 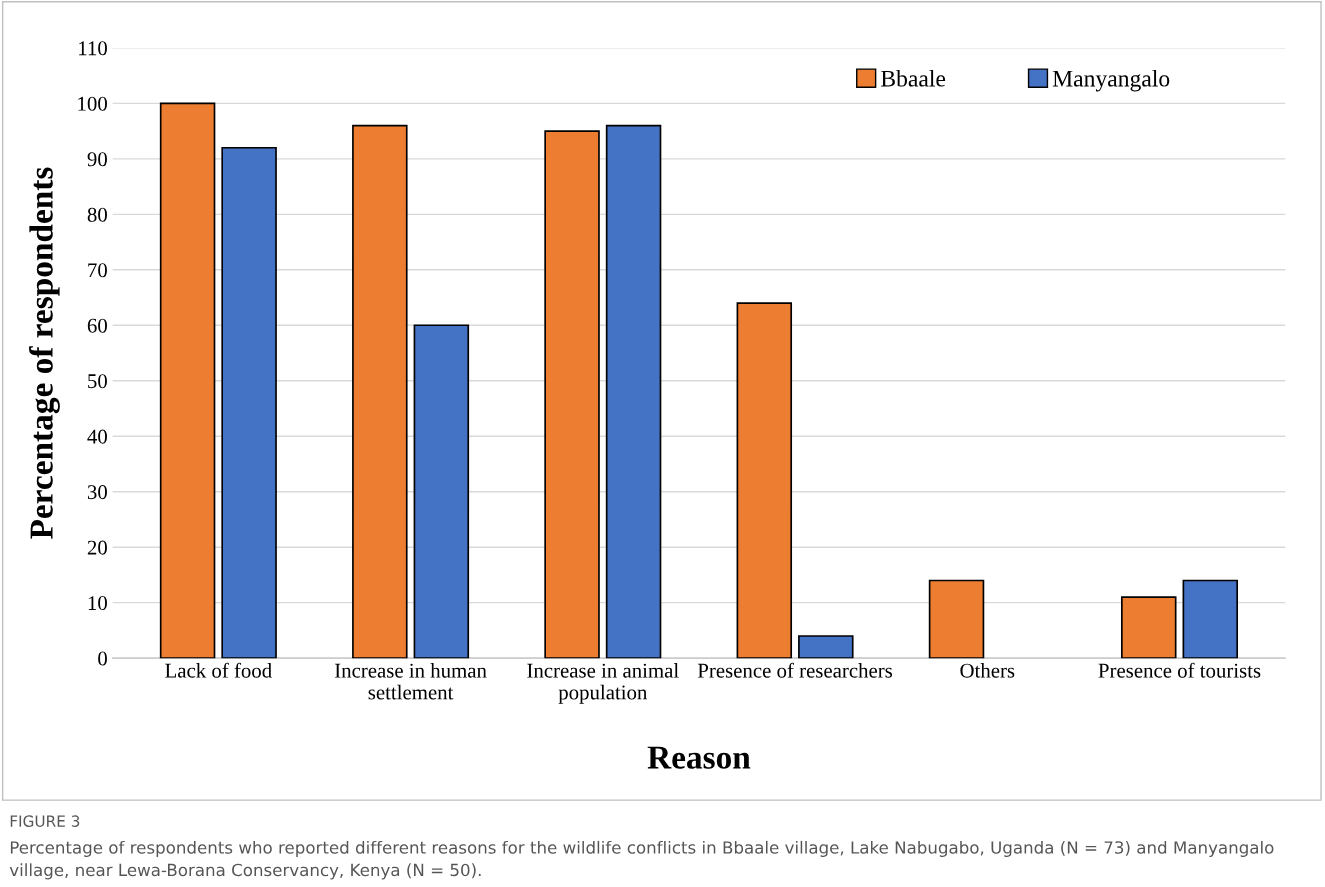 I want to click on x-tick-label: Increase in human settlement, so click(x=410, y=681).